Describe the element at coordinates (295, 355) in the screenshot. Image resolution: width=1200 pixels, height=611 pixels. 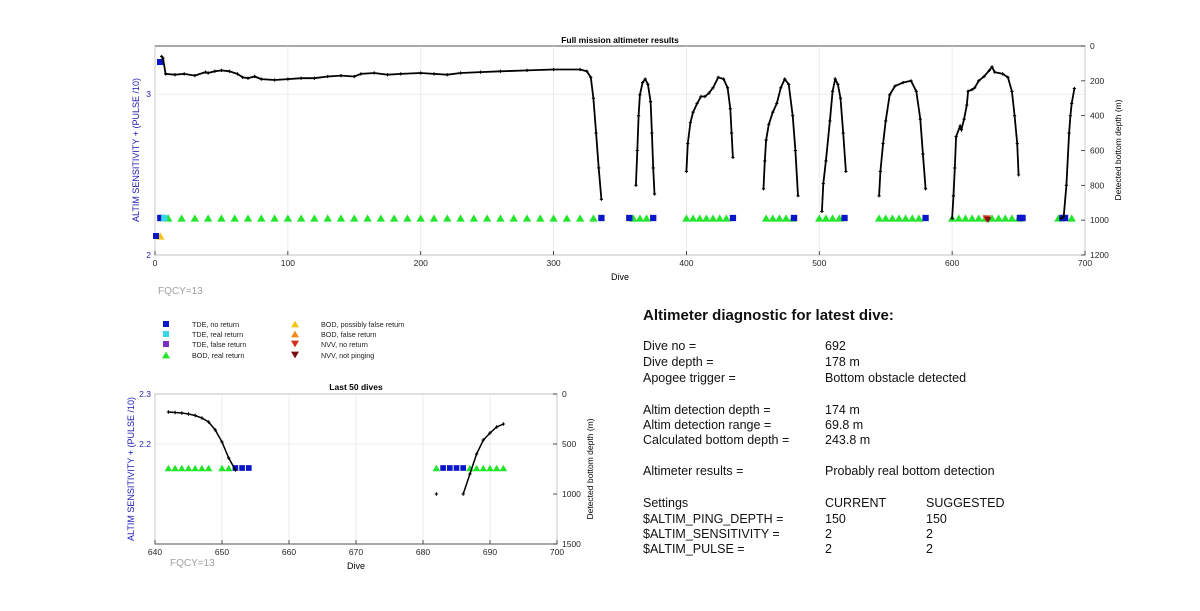
I see `legend-marker-nvv_not_pinging` at that location.